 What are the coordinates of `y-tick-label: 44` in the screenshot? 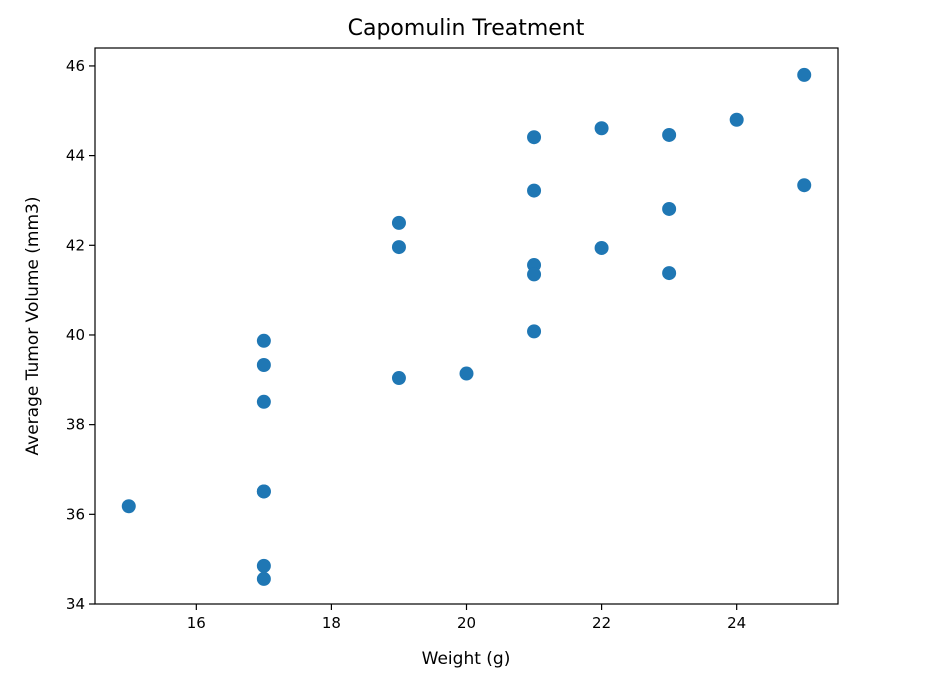 It's located at (75, 156).